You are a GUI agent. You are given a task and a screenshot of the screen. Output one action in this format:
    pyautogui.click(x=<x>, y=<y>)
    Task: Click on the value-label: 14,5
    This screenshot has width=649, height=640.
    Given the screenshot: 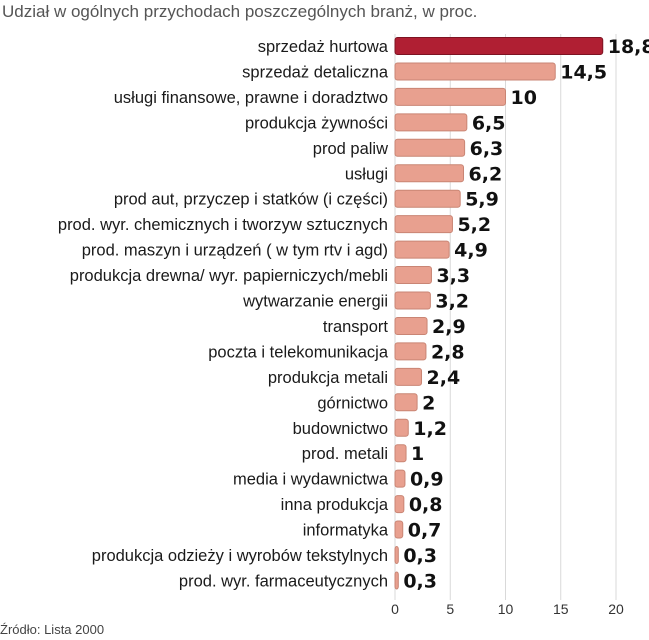 What is the action you would take?
    pyautogui.click(x=583, y=72)
    